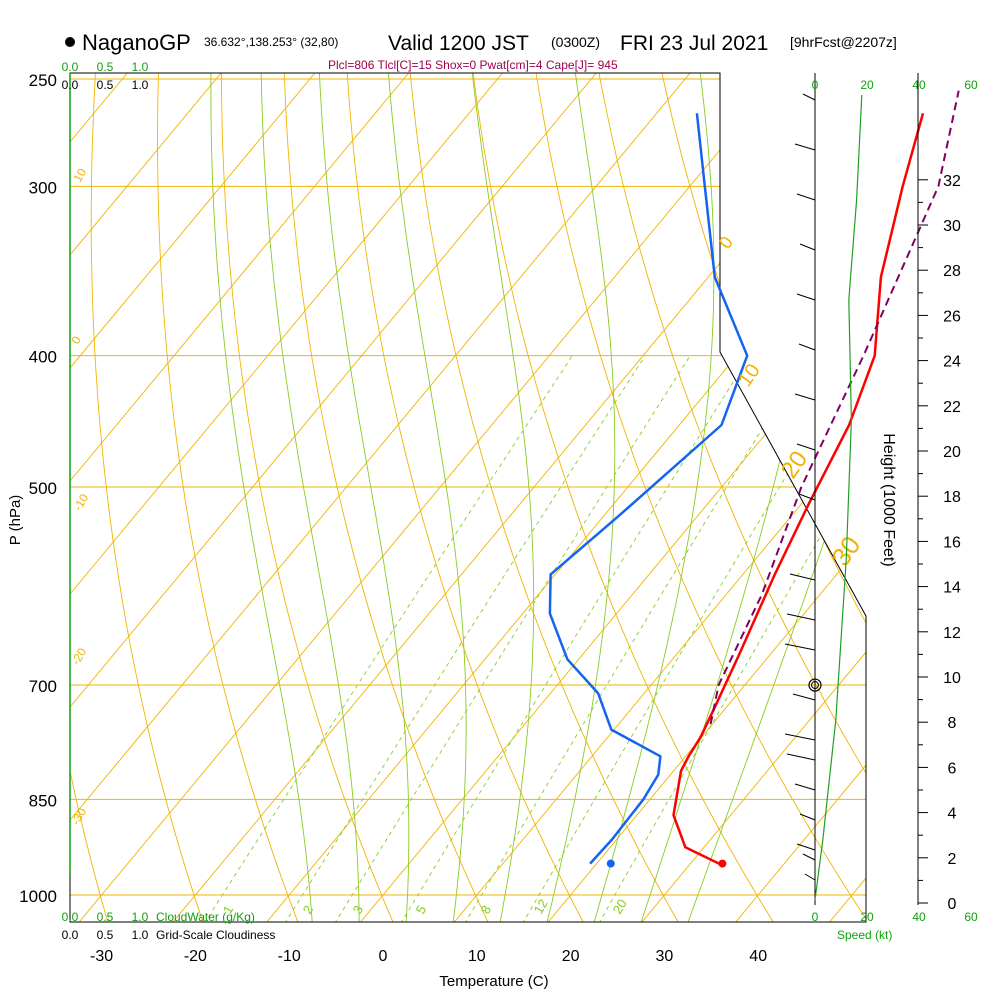 This screenshot has width=1000, height=1000. Describe the element at coordinates (952, 497) in the screenshot. I see `height-tick-label: 18` at that location.